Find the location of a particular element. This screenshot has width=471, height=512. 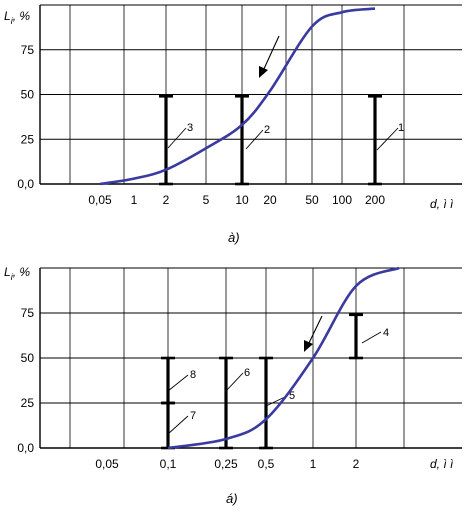

x-tick-label: 5 is located at coordinates (206, 200).